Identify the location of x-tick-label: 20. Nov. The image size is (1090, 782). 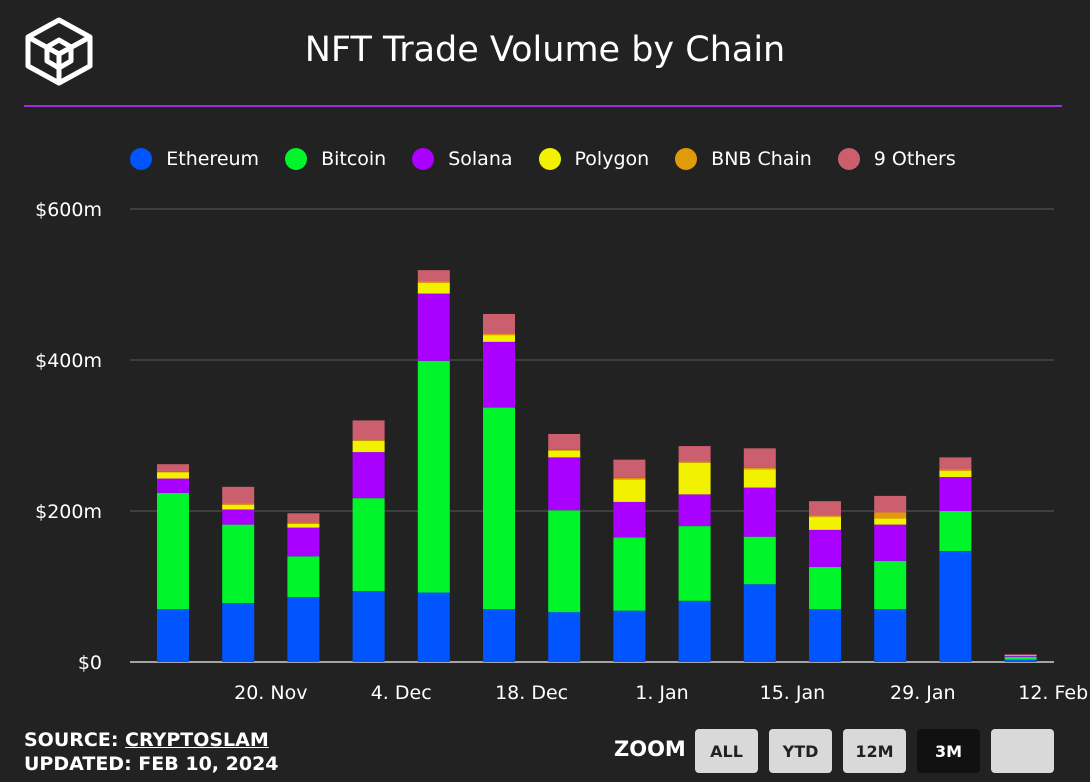
(270, 693).